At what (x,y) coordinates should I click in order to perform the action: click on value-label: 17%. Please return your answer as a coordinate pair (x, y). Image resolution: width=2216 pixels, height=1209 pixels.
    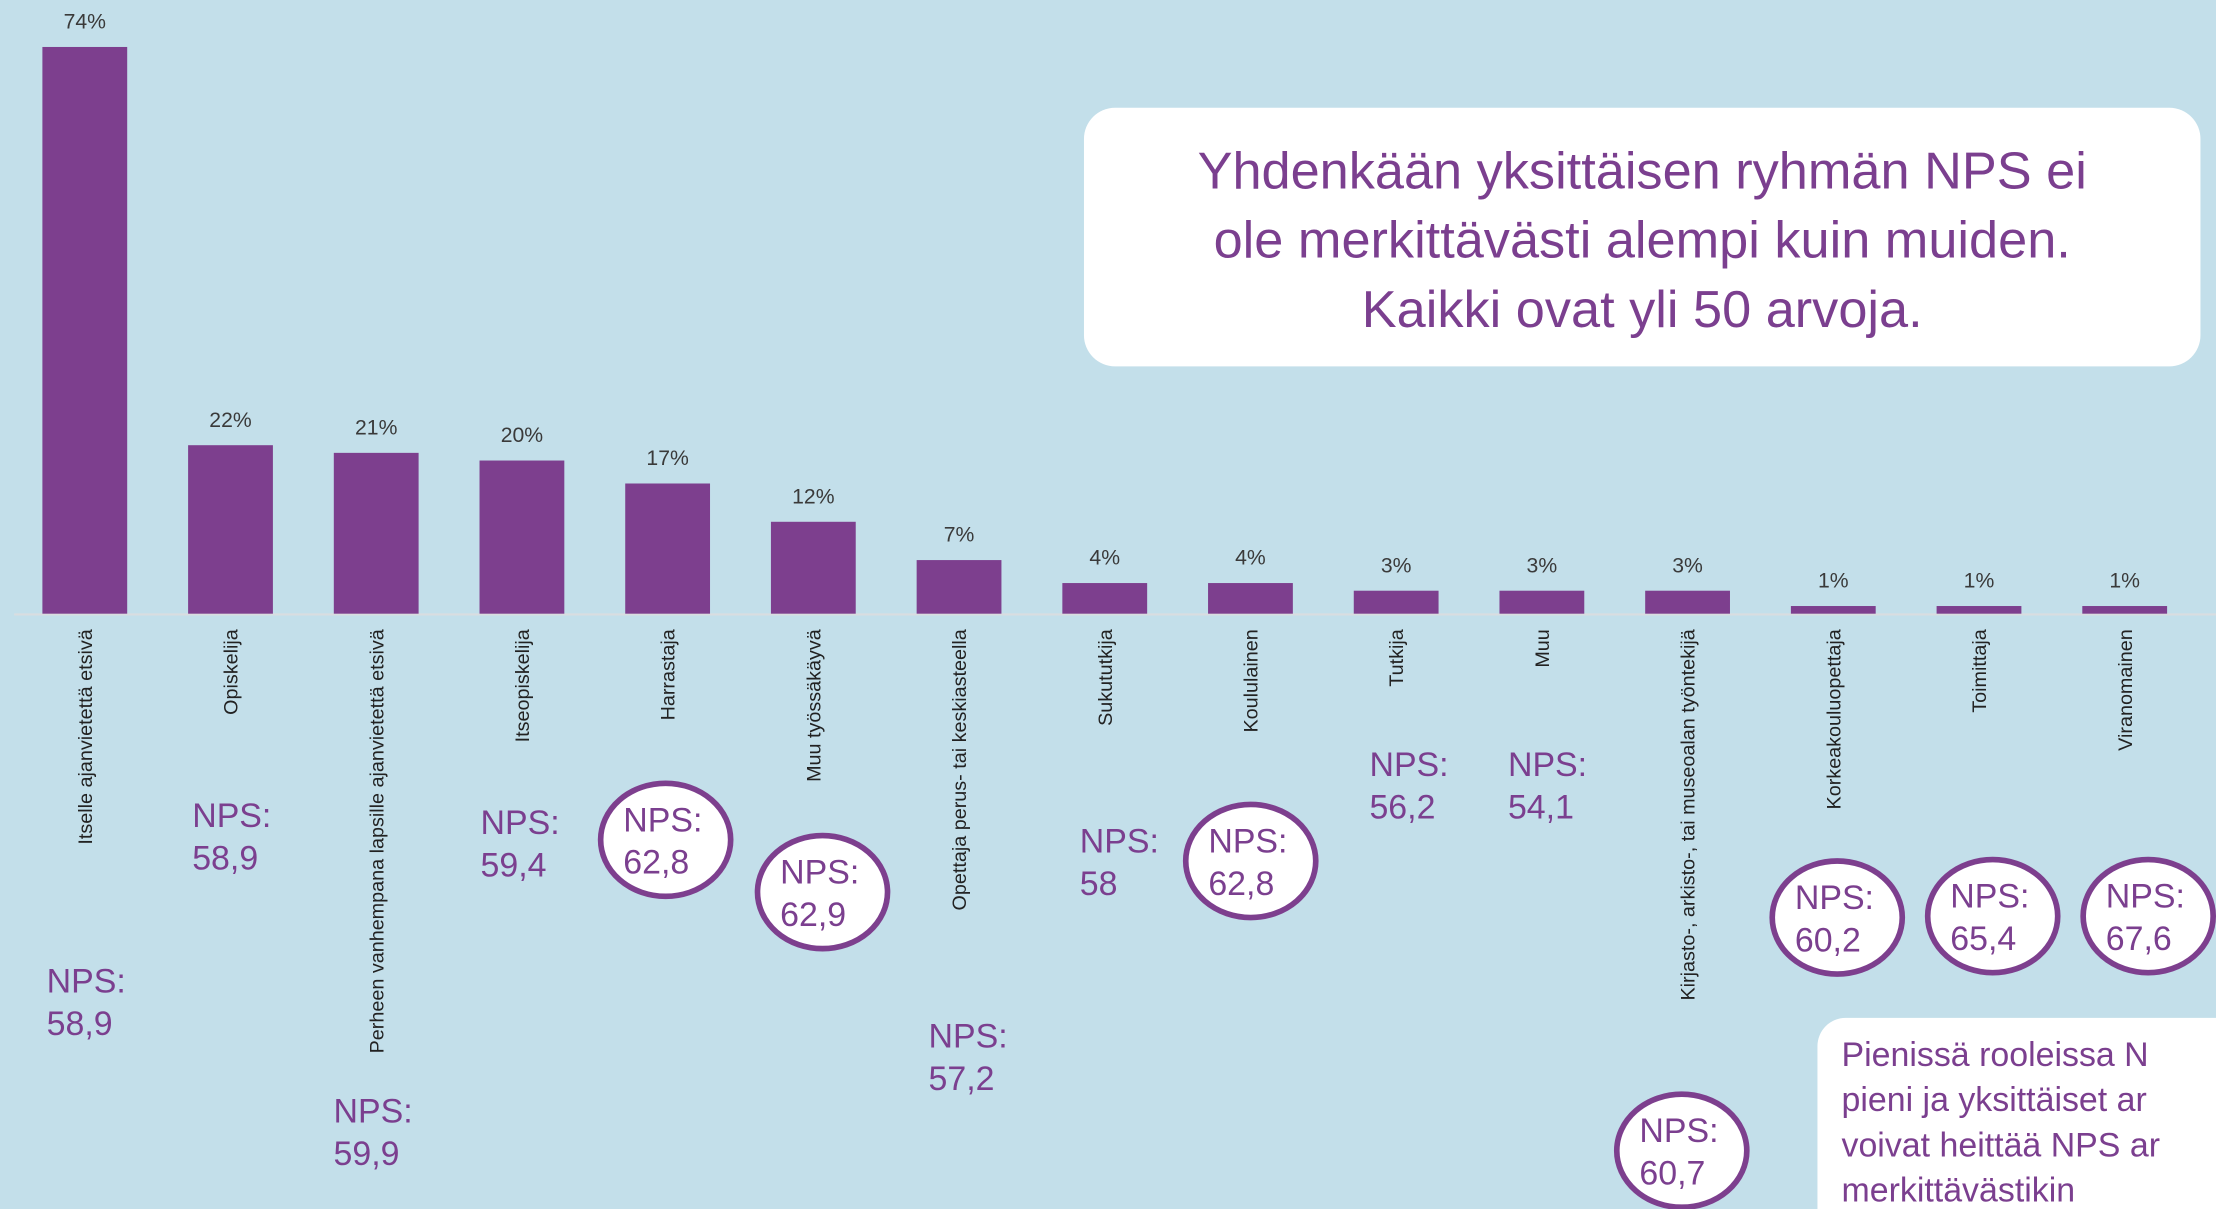
    Looking at the image, I should click on (667, 458).